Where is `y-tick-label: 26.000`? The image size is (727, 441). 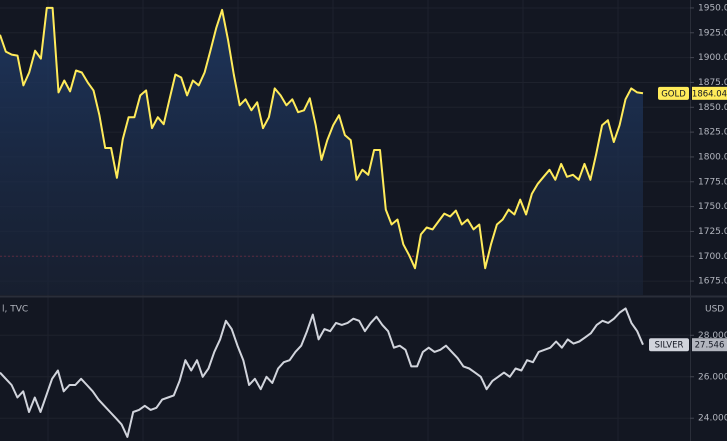 y-tick-label: 26.000 is located at coordinates (712, 377).